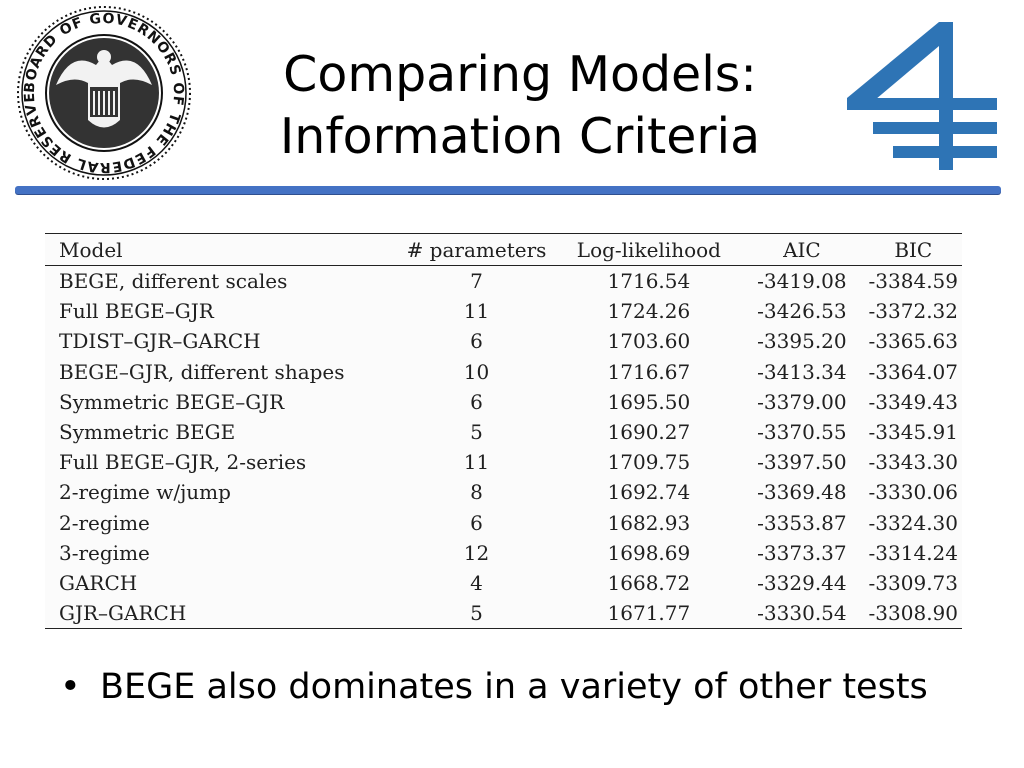 This screenshot has height=768, width=1024. What do you see at coordinates (802, 371) in the screenshot?
I see `cell-aic: -3413.34` at bounding box center [802, 371].